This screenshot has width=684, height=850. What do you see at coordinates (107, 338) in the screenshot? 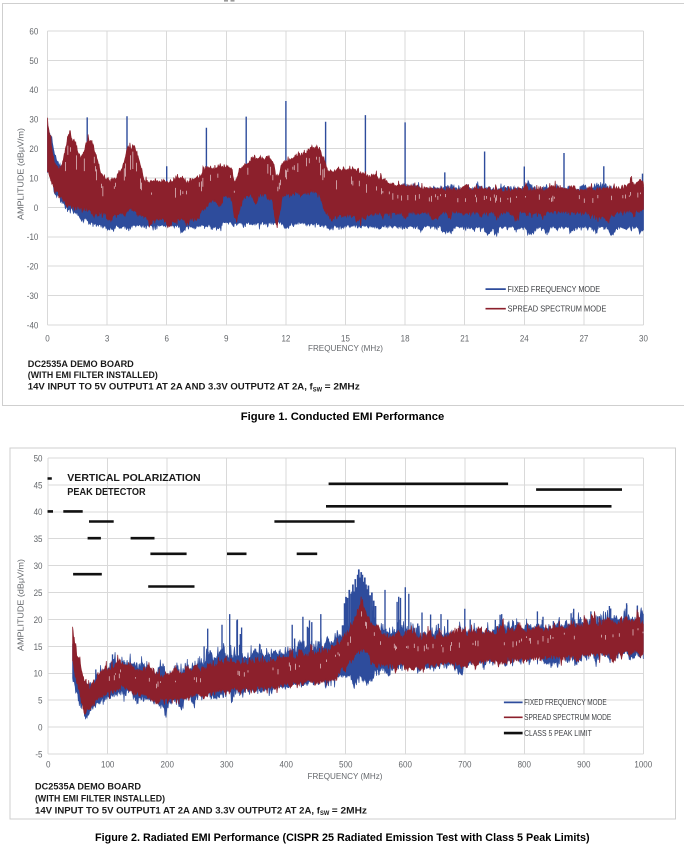
I see `svg-text: 3` at bounding box center [107, 338].